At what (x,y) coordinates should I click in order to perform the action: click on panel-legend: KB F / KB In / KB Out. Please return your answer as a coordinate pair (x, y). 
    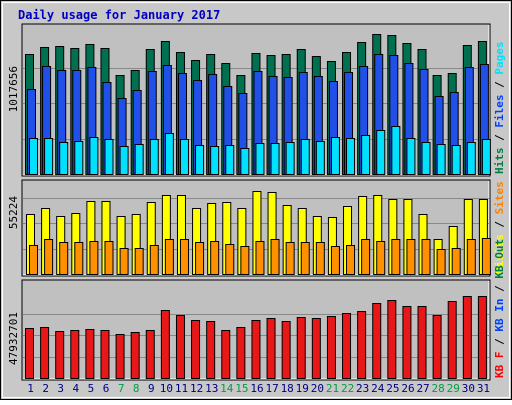
    Looking at the image, I should click on (499, 308).